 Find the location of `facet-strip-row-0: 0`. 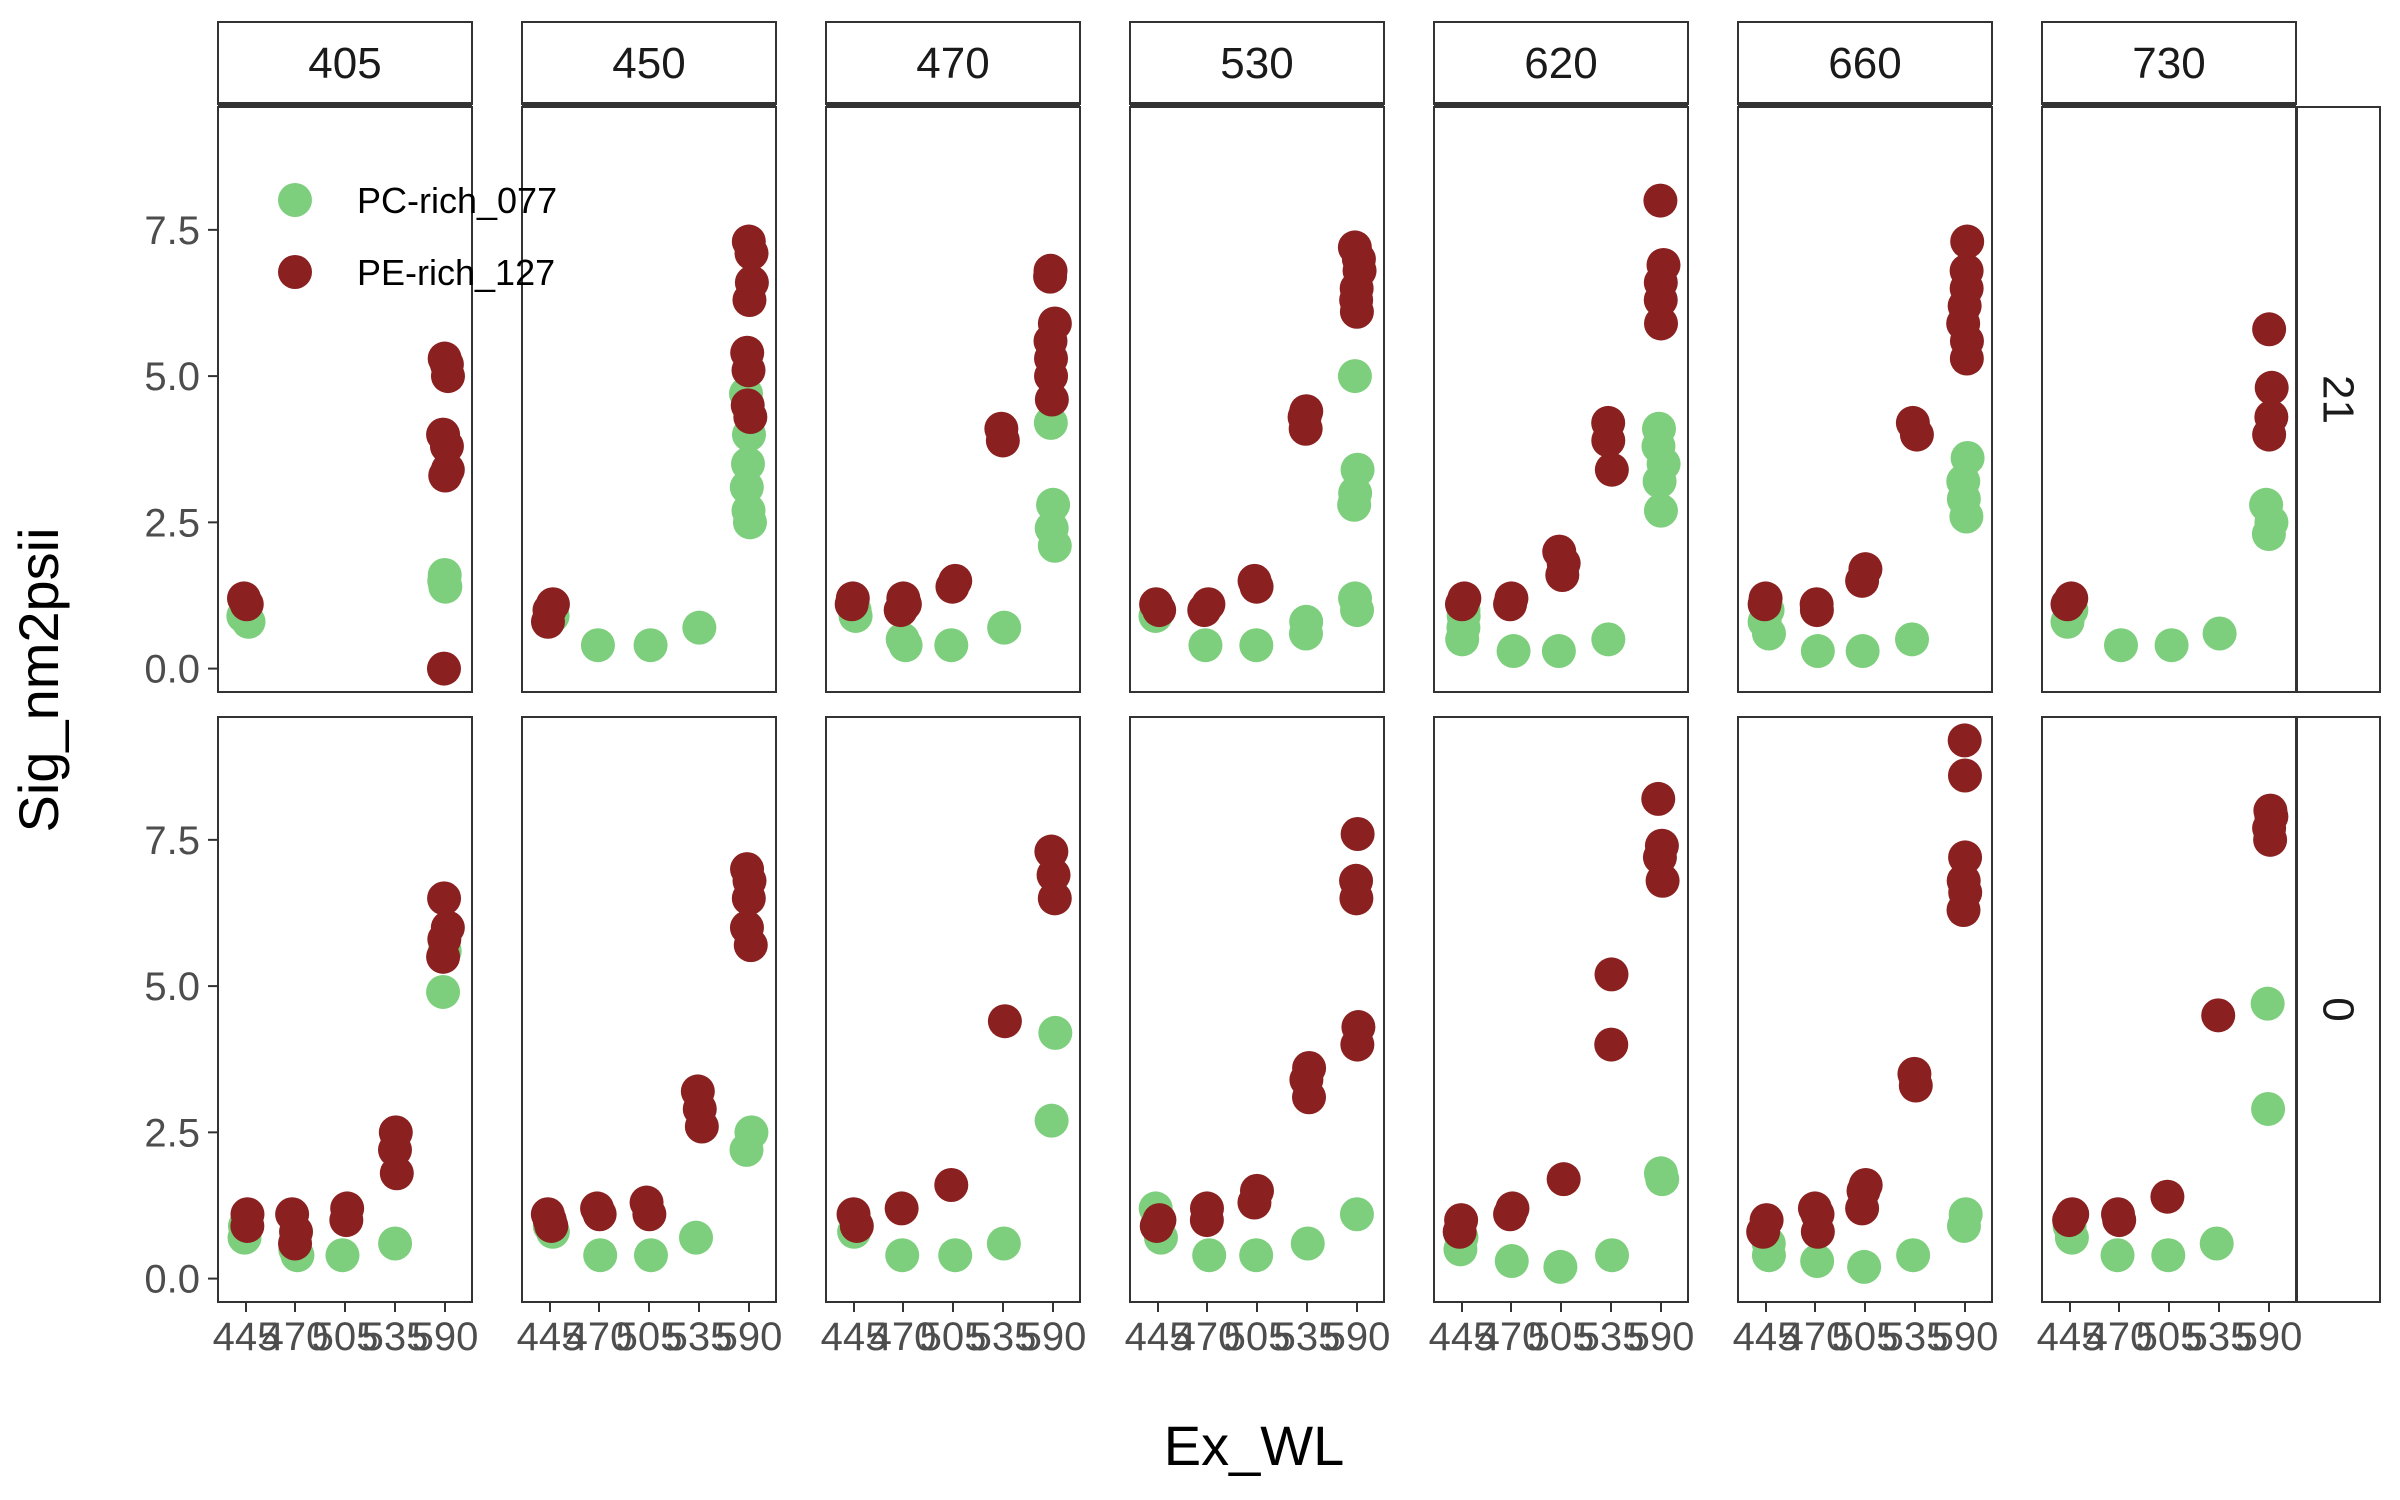

facet-strip-row-0: 0 is located at coordinates (2337, 1009).